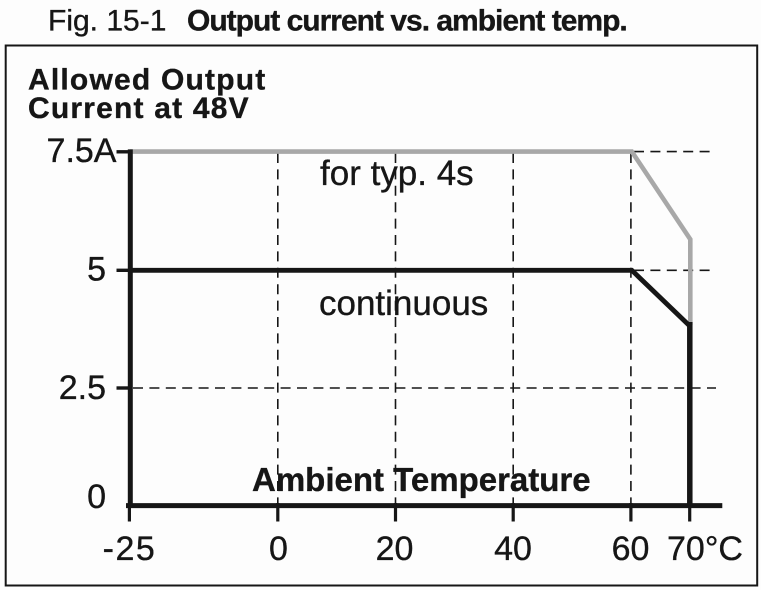  Describe the element at coordinates (421, 479) in the screenshot. I see `svg-text: Ambient Temperature` at that location.